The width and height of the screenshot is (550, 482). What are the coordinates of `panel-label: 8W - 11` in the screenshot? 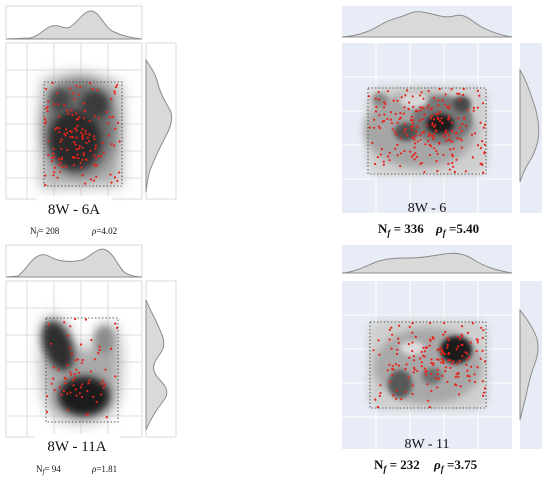 It's located at (426, 444).